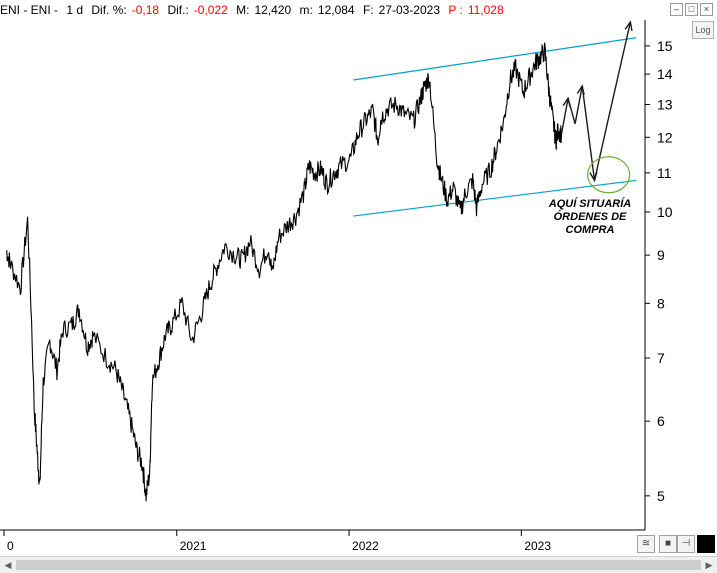 This screenshot has width=717, height=573. What do you see at coordinates (661, 358) in the screenshot?
I see `y-tick-label: 7` at bounding box center [661, 358].